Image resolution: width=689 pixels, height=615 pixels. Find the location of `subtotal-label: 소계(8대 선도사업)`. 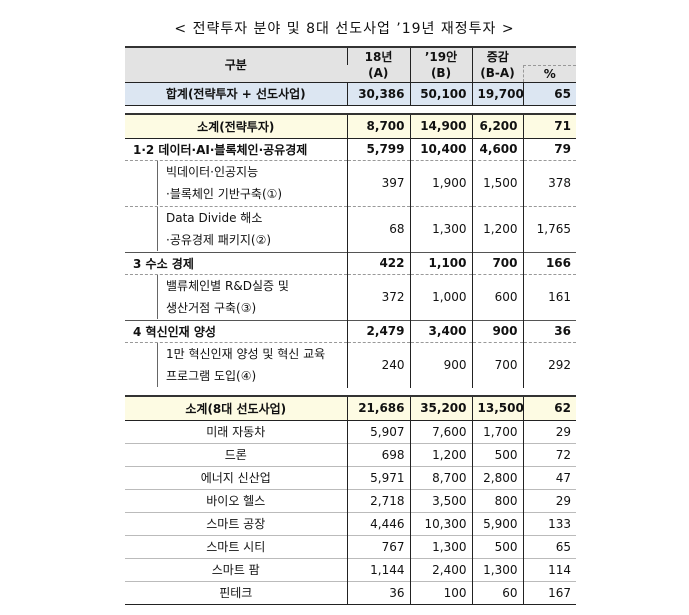

subtotal-label: 소계(8대 선도사업) is located at coordinates (236, 407).